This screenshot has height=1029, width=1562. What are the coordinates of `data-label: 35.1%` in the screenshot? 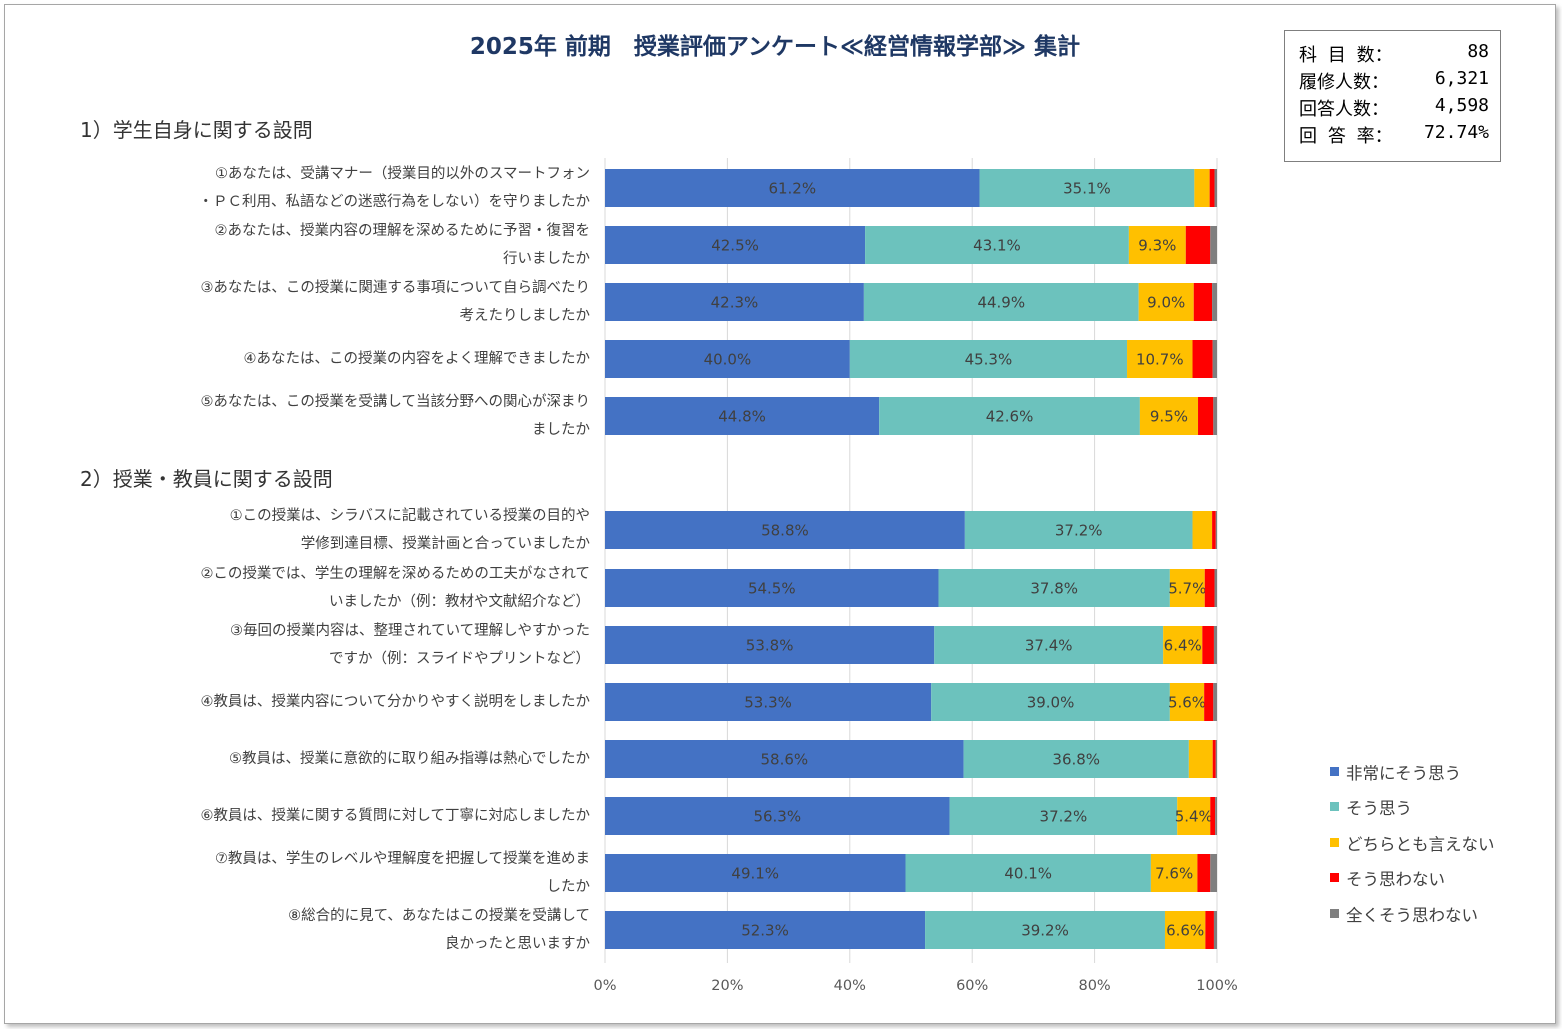 It's located at (1087, 189).